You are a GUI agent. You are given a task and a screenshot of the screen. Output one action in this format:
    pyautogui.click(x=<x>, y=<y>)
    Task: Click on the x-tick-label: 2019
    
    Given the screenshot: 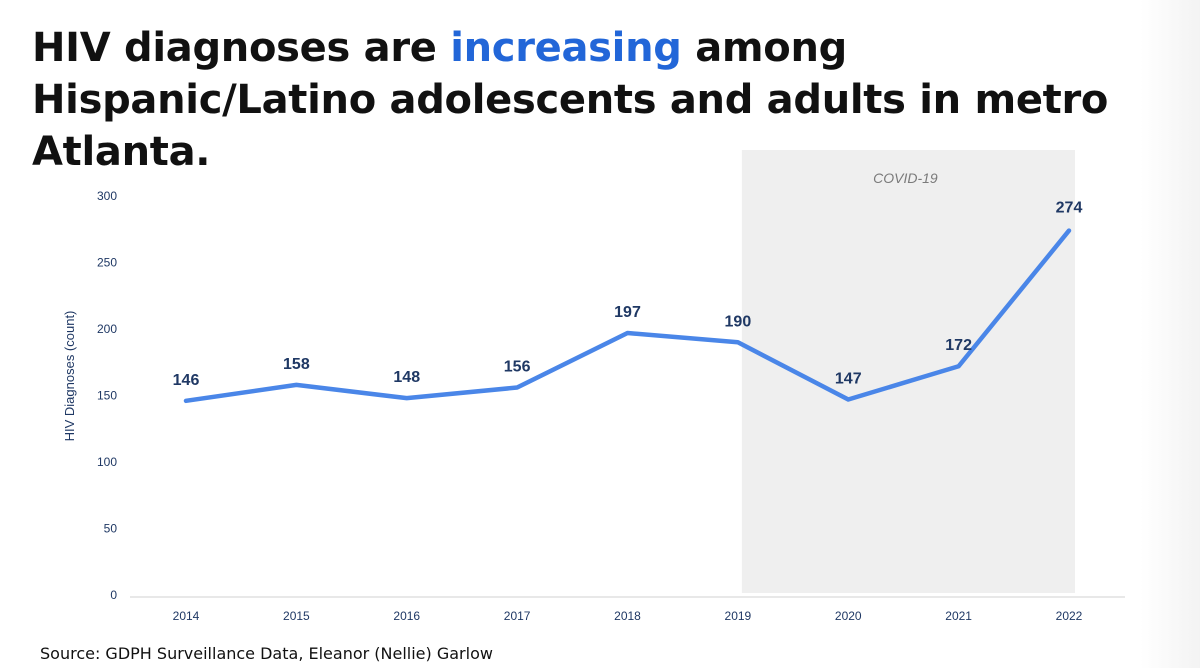 What is the action you would take?
    pyautogui.click(x=738, y=616)
    